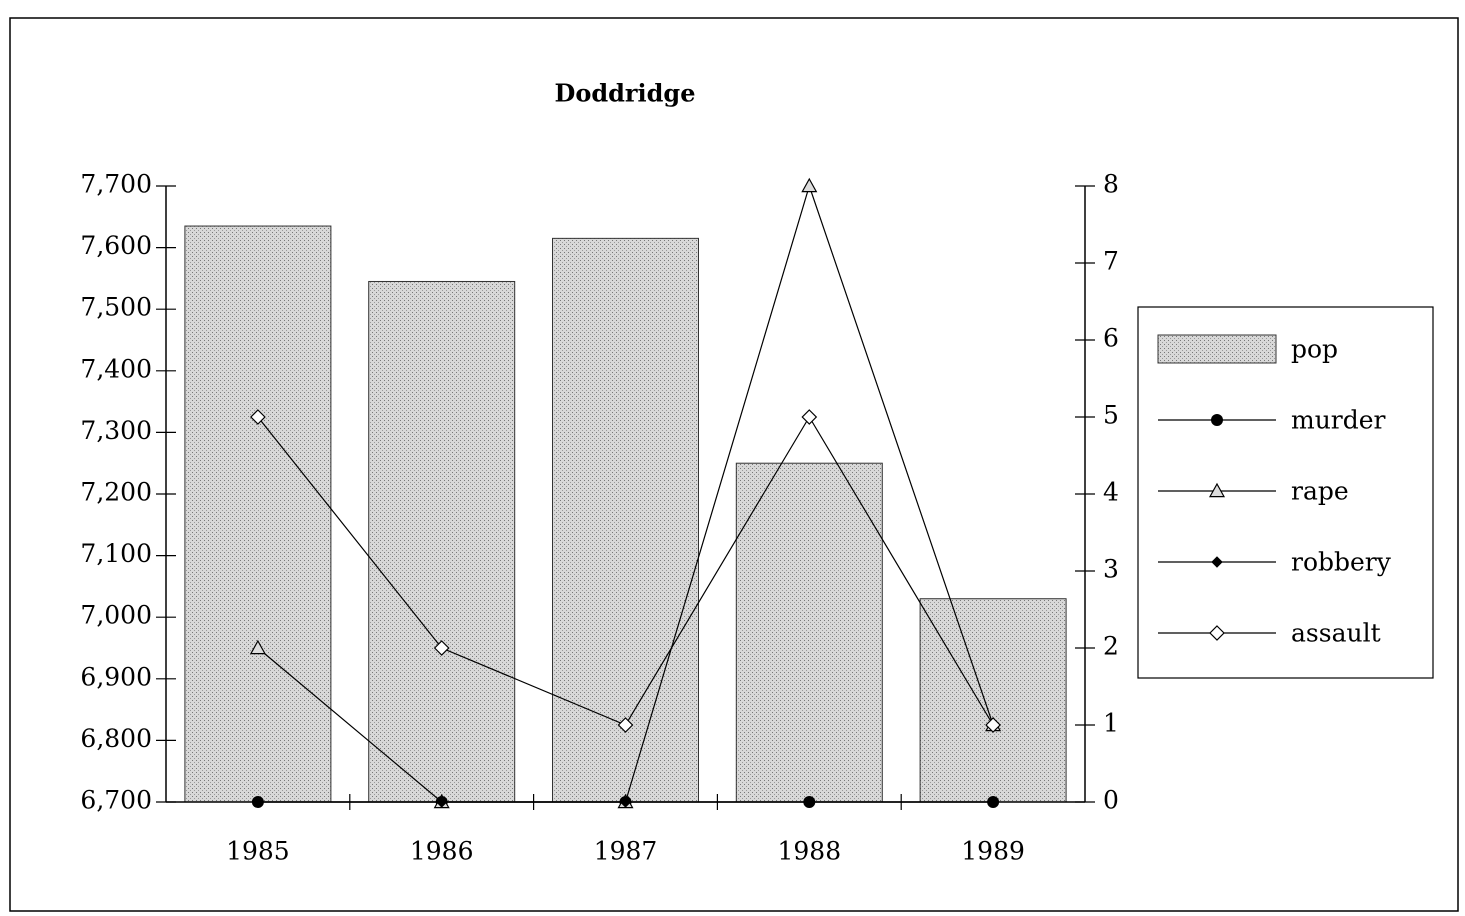 The height and width of the screenshot is (916, 1465). I want to click on x-tick-label: 1987, so click(626, 851).